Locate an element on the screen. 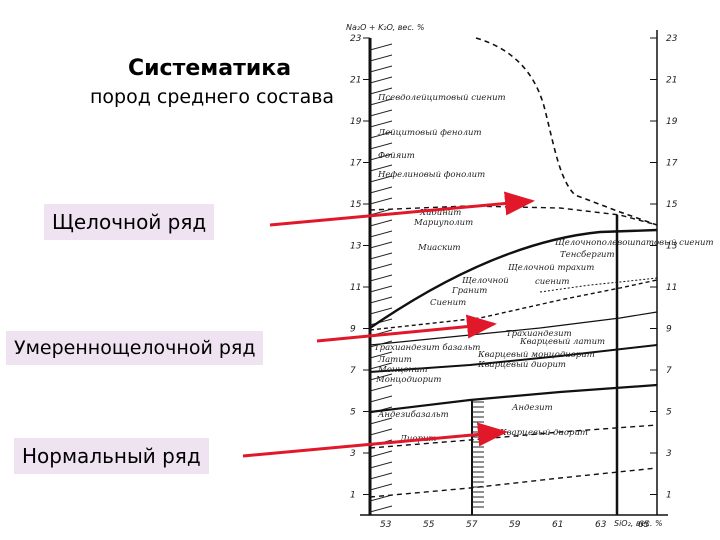 Image resolution: width=720 pixels, height=540 pixels. arrow-moderate-alkaline is located at coordinates (406, 328).